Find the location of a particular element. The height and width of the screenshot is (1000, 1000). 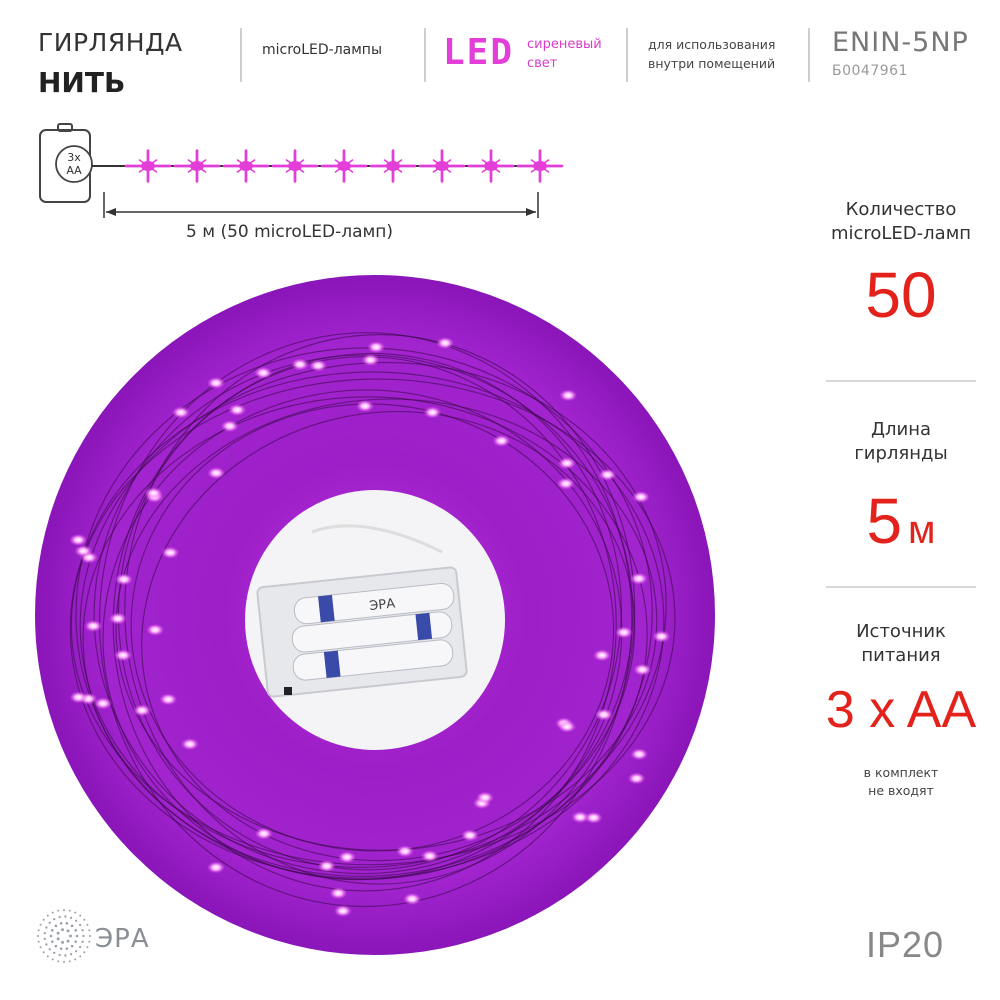

usage-feature: для использования внутри помещений is located at coordinates (711, 54).